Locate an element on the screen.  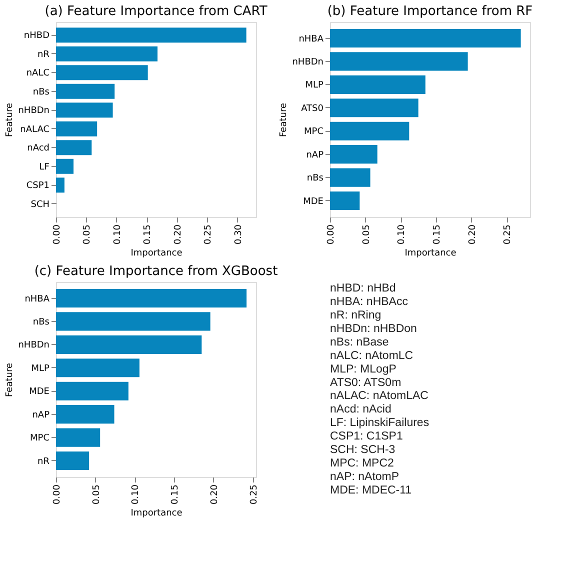
text: nALAC: nAtomLAC is located at coordinates (379, 396).